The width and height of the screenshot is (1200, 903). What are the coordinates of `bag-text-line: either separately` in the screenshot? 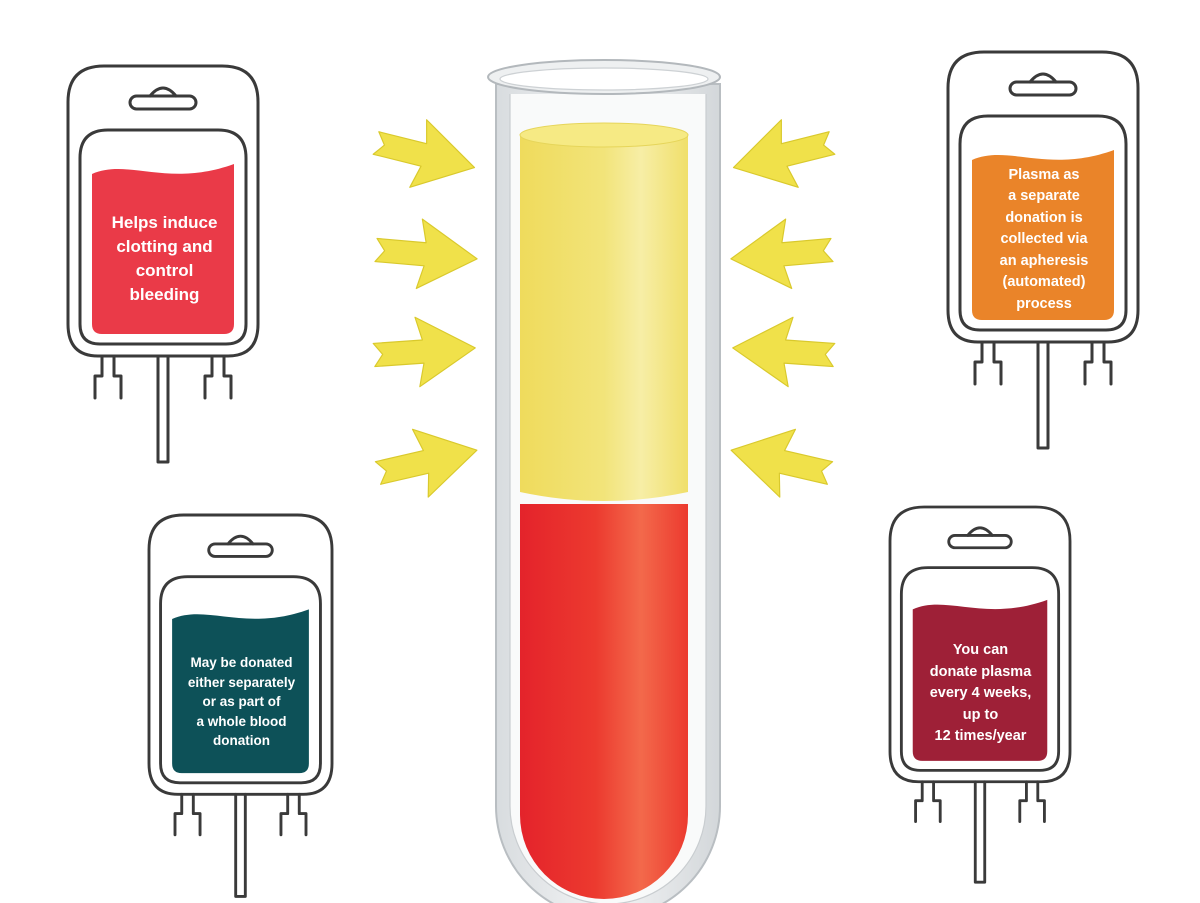 It's located at (241, 682).